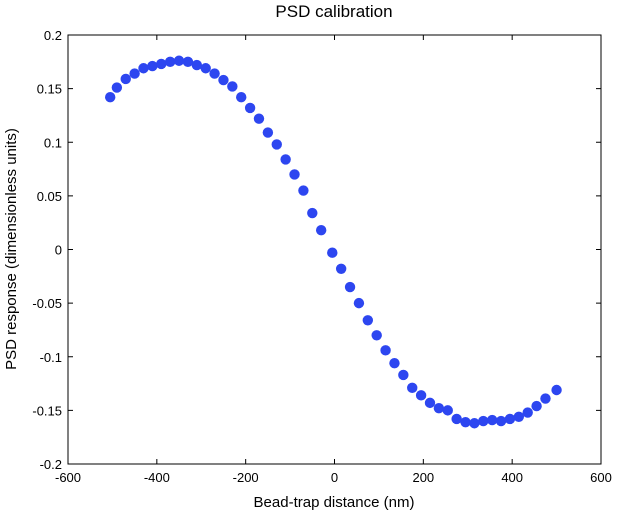 The width and height of the screenshot is (617, 516). What do you see at coordinates (47, 303) in the screenshot?
I see `y-tick-label: -0.05` at bounding box center [47, 303].